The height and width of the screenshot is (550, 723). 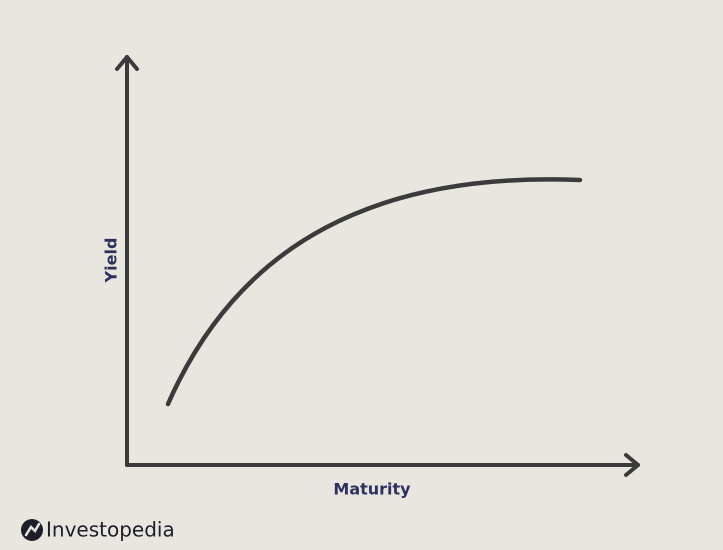 What do you see at coordinates (127, 63) in the screenshot?
I see `y-axis-arrow` at bounding box center [127, 63].